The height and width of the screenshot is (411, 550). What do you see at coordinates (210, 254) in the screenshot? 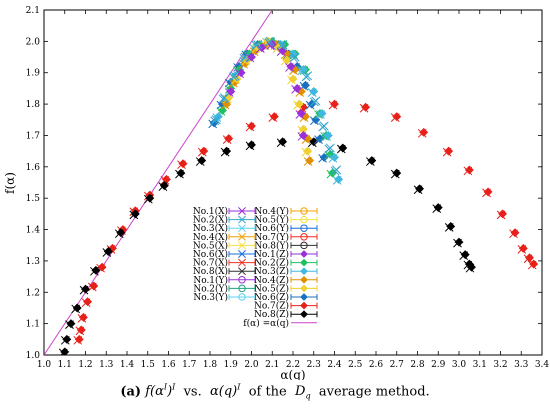
I see `legend-label: No.6(X)` at bounding box center [210, 254].